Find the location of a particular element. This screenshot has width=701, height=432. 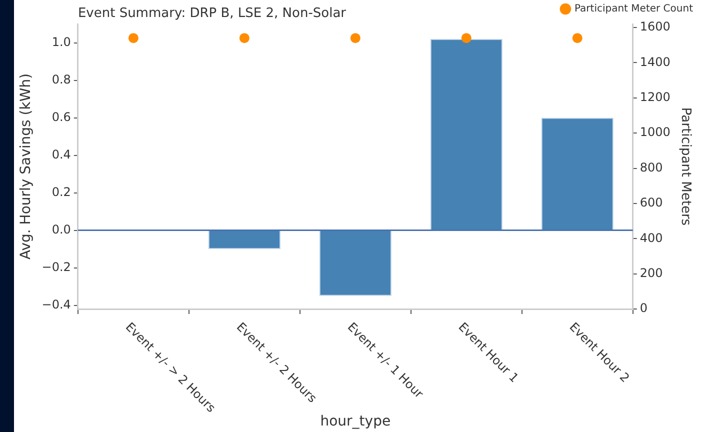

y-axis-title: Avg. Hourly Savings (kWh) is located at coordinates (26, 166).